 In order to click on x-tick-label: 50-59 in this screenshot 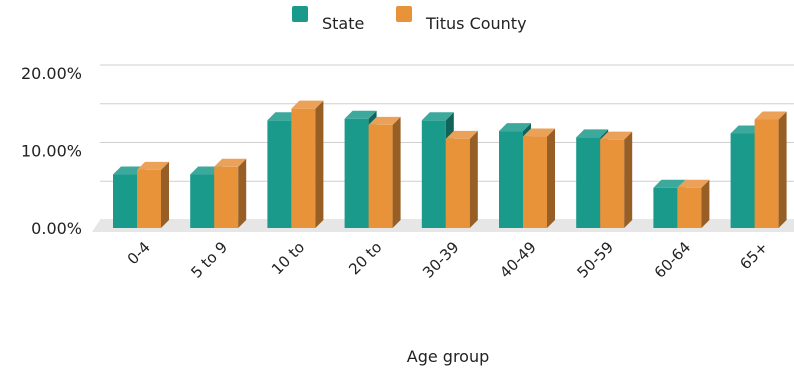, I will do `click(595, 260)`.